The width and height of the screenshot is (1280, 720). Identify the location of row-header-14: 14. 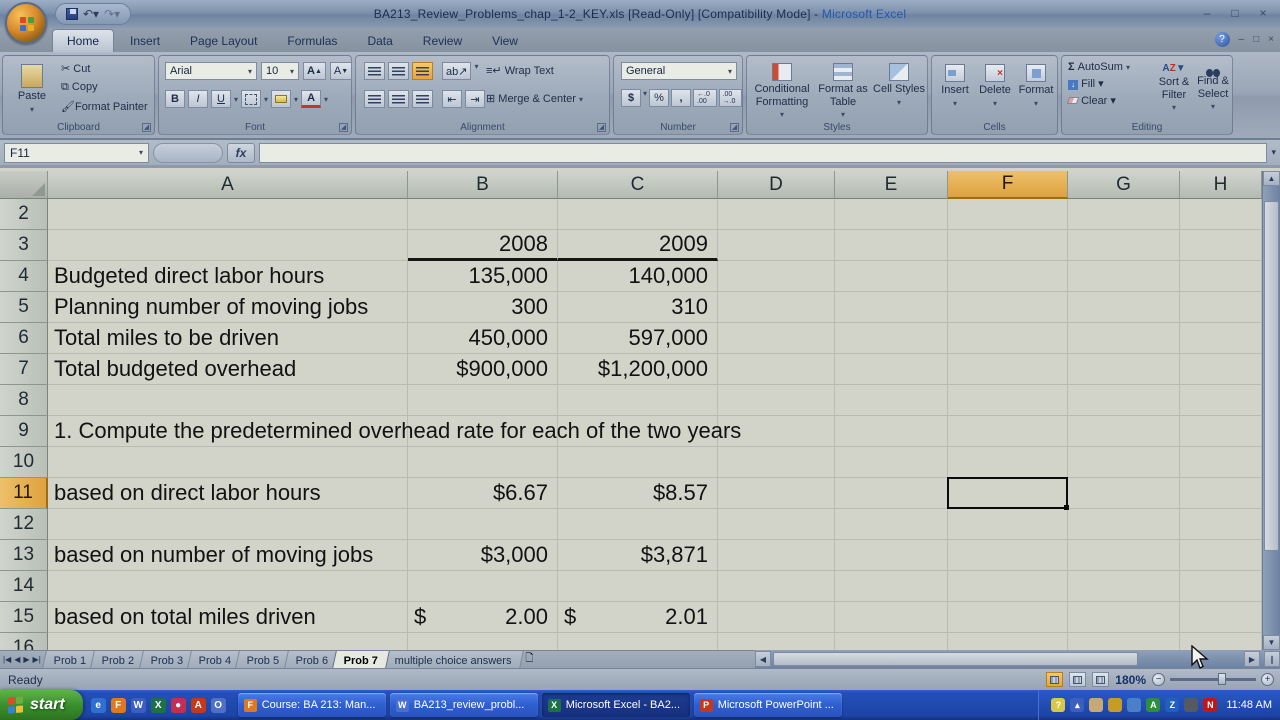
(24, 586).